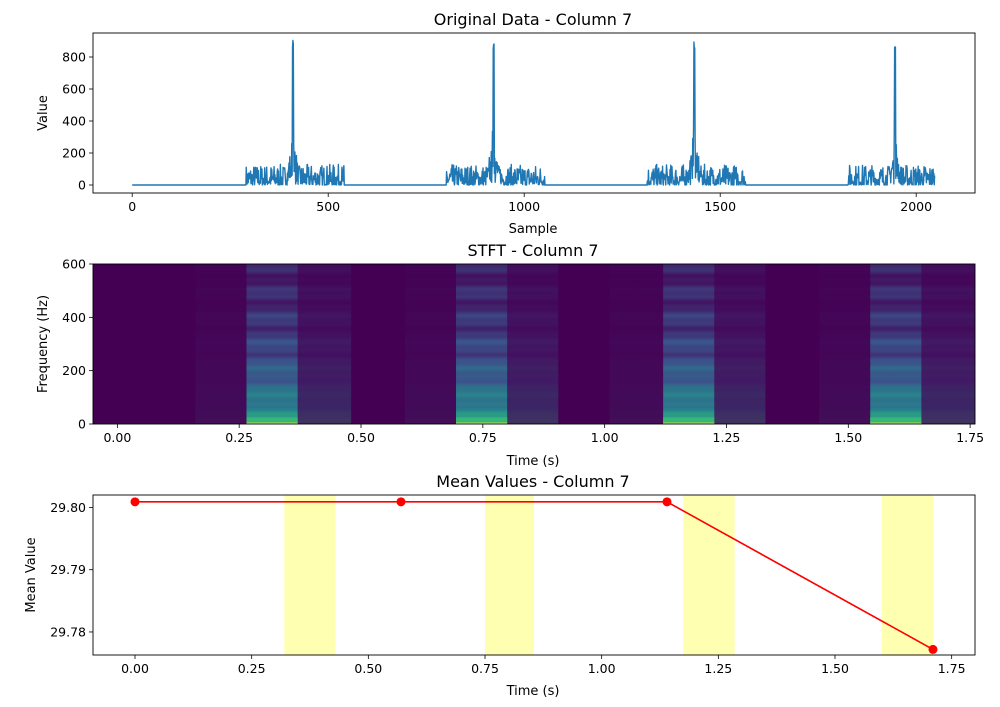  What do you see at coordinates (132, 206) in the screenshot?
I see `x-tick-label: 0` at bounding box center [132, 206].